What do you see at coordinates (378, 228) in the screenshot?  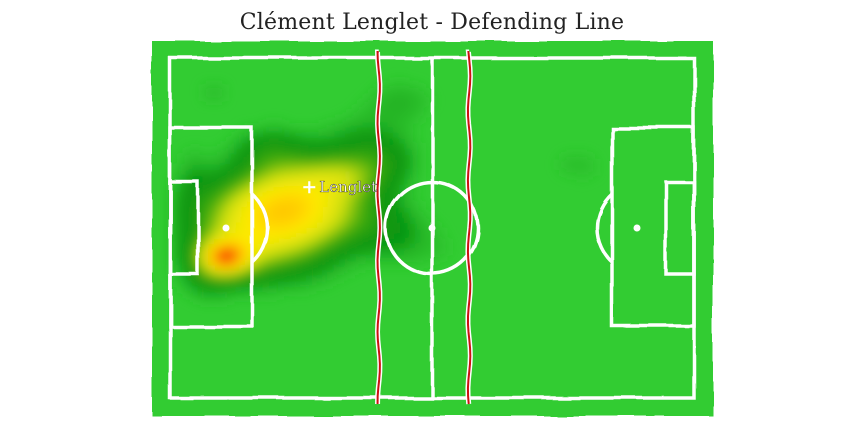 I see `defending-line` at bounding box center [378, 228].